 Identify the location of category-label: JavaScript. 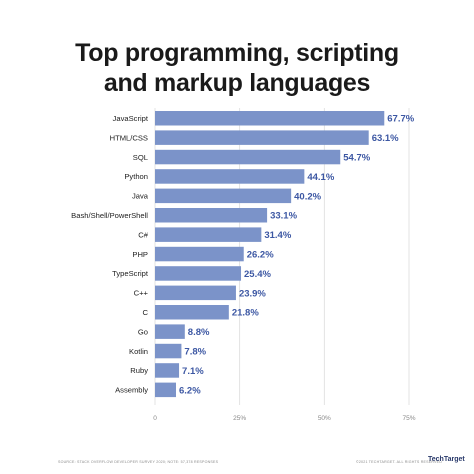
(131, 118).